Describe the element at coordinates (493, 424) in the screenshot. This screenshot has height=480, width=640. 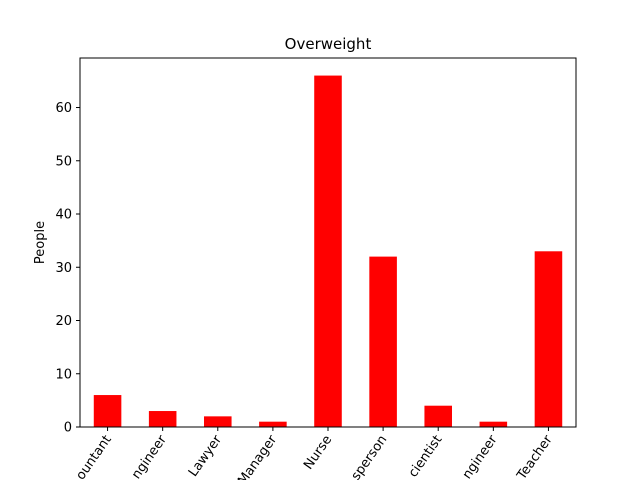
I see `bar-software-engineer` at that location.